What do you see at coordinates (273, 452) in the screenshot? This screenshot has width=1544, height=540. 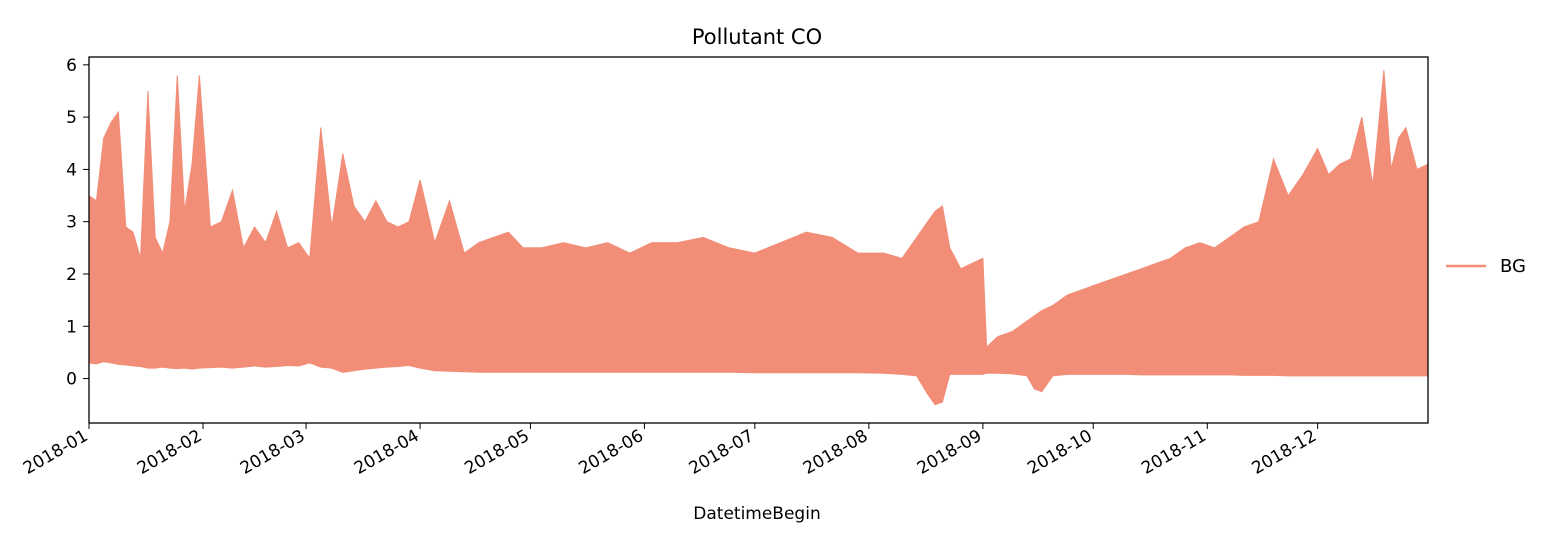 I see `x-tick-label: 2018-03` at bounding box center [273, 452].